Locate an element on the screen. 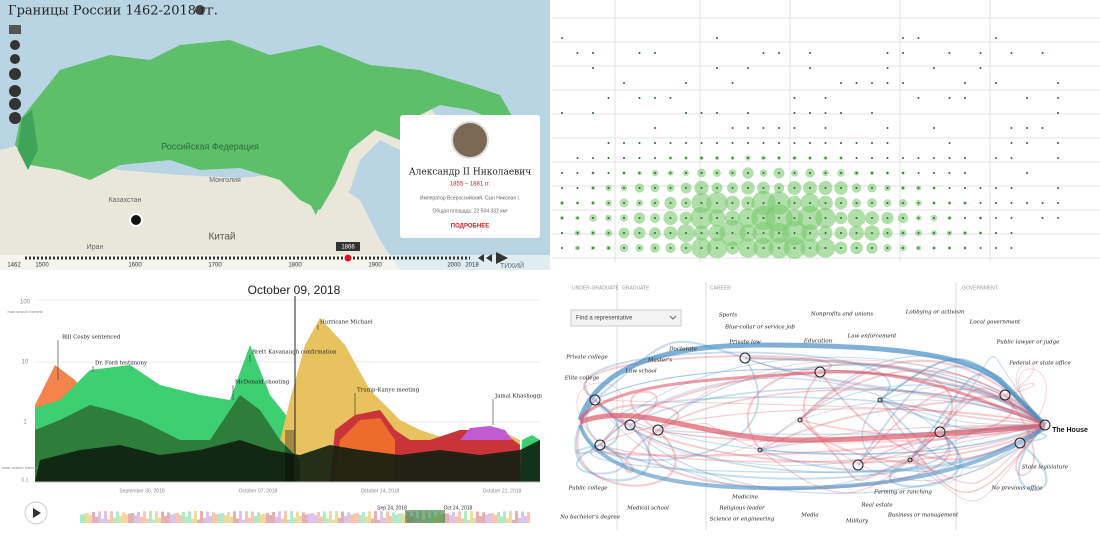 Image resolution: width=1100 pixels, height=539 pixels. info-icon is located at coordinates (200, 10).